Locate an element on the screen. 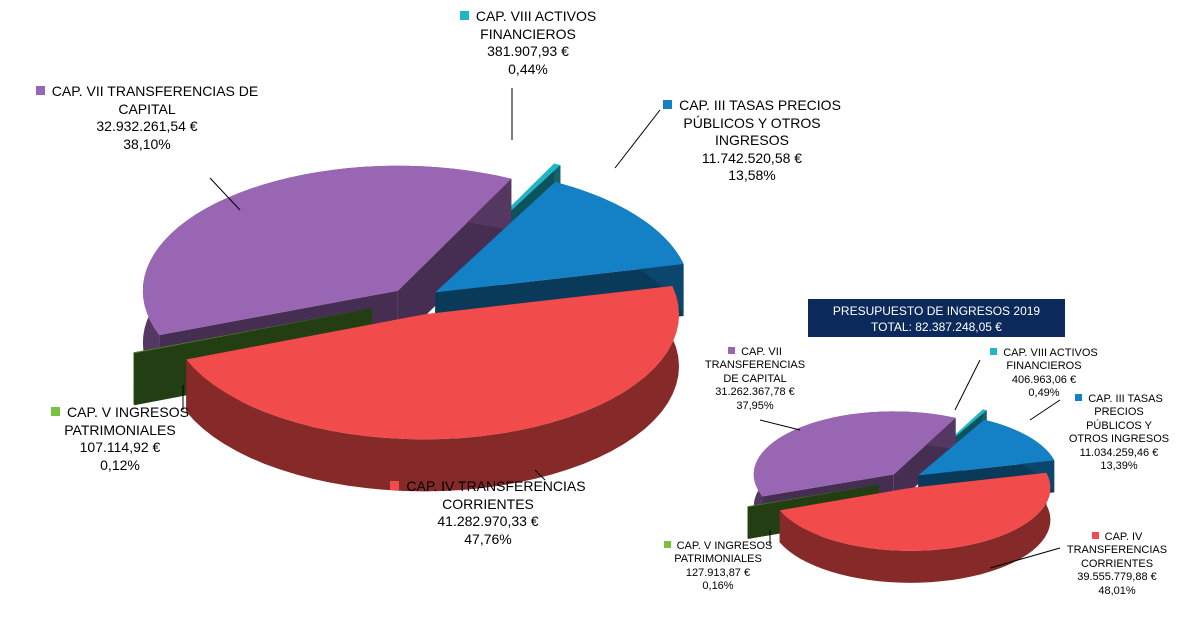  legend-swatch-cap8 is located at coordinates (464, 15).